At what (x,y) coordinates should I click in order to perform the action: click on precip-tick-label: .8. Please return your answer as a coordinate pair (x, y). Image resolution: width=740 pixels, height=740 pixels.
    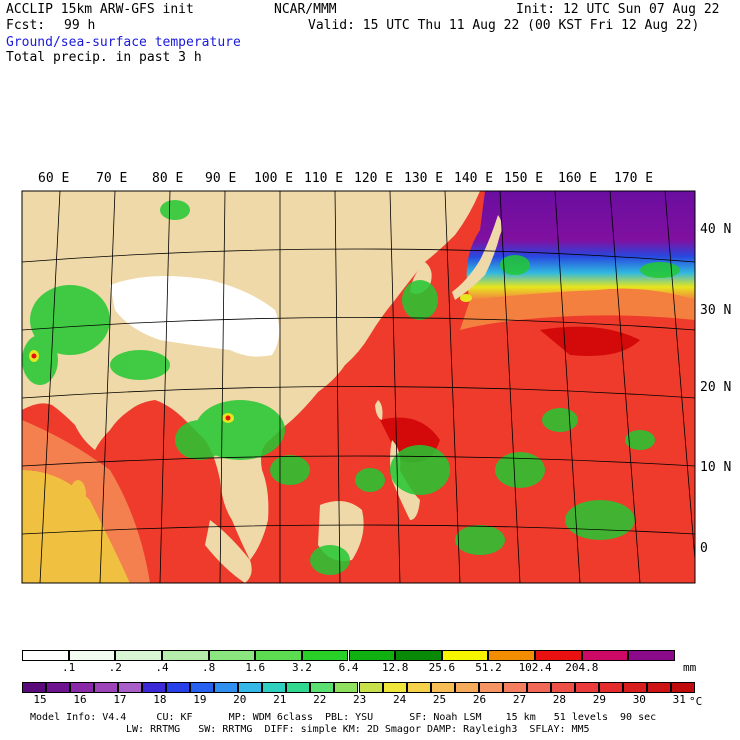
    Looking at the image, I should click on (208, 667).